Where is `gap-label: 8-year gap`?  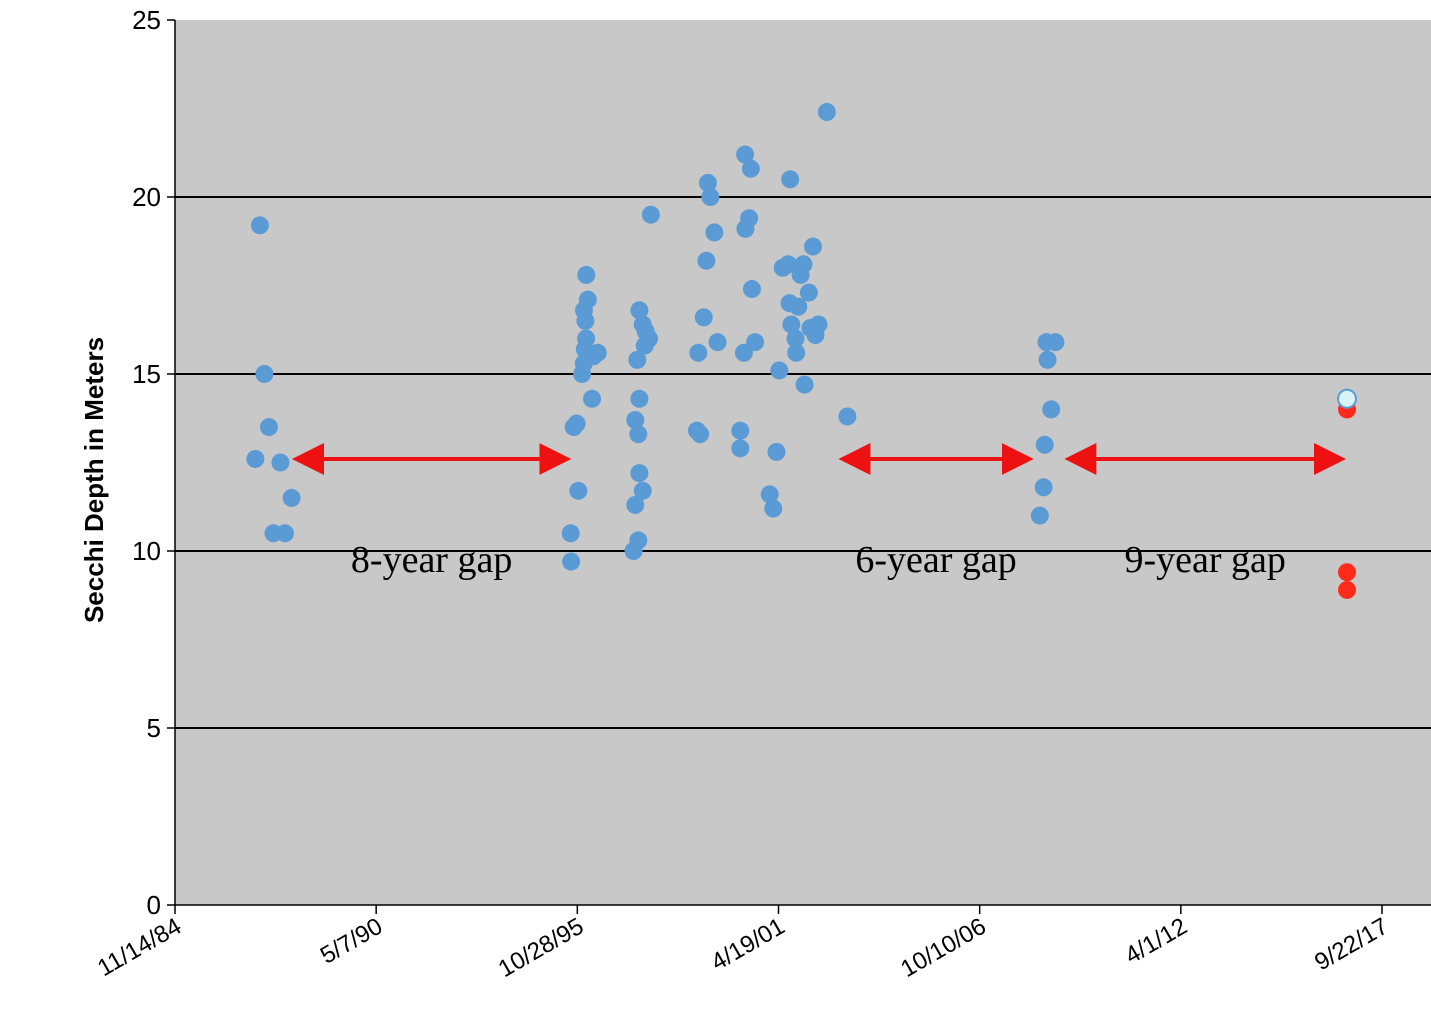 gap-label: 8-year gap is located at coordinates (431, 560).